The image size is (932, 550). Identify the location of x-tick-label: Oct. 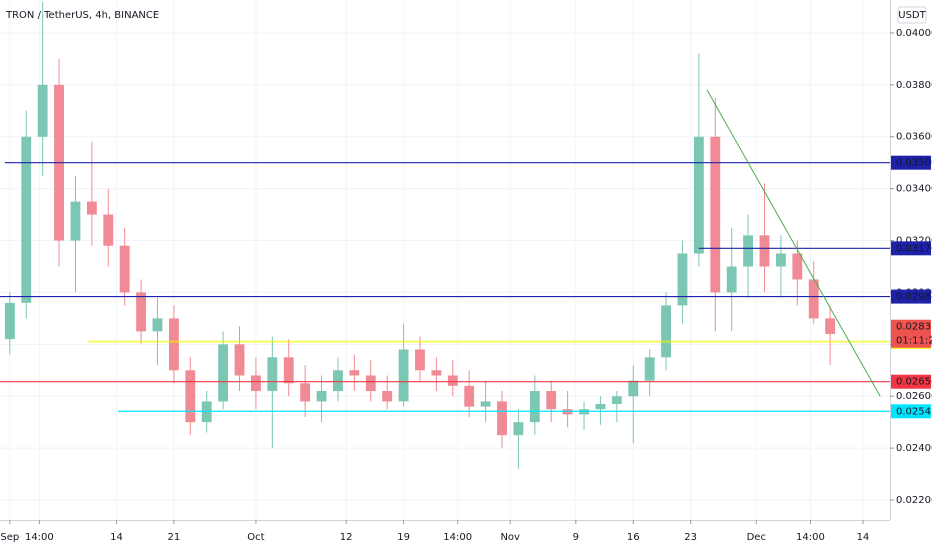
(255, 537).